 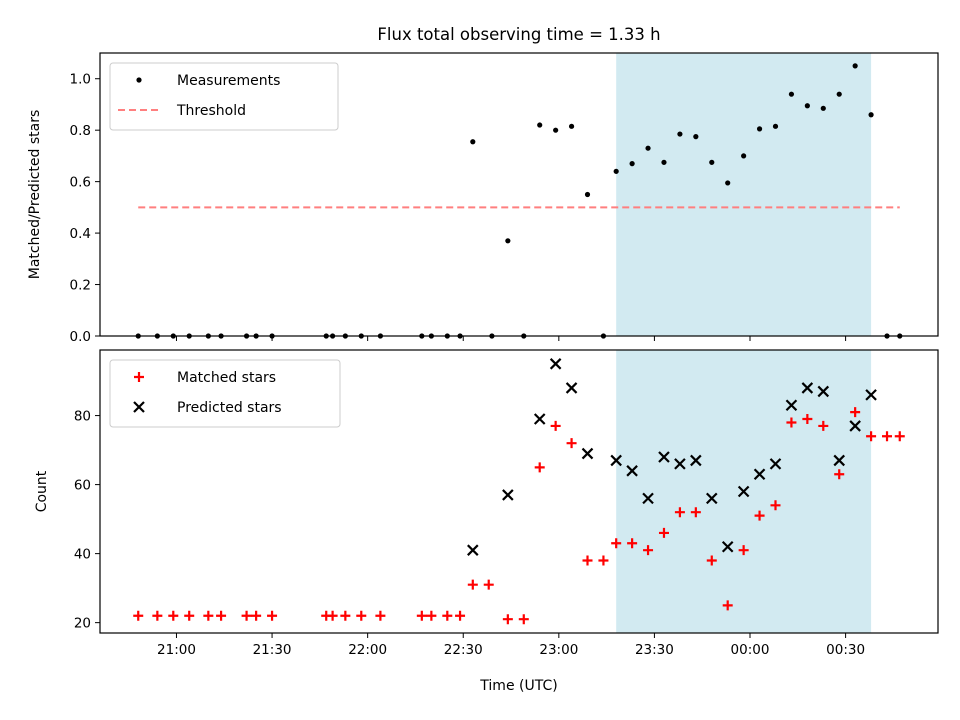 What do you see at coordinates (80, 234) in the screenshot?
I see `y-tick-label: 0.4` at bounding box center [80, 234].